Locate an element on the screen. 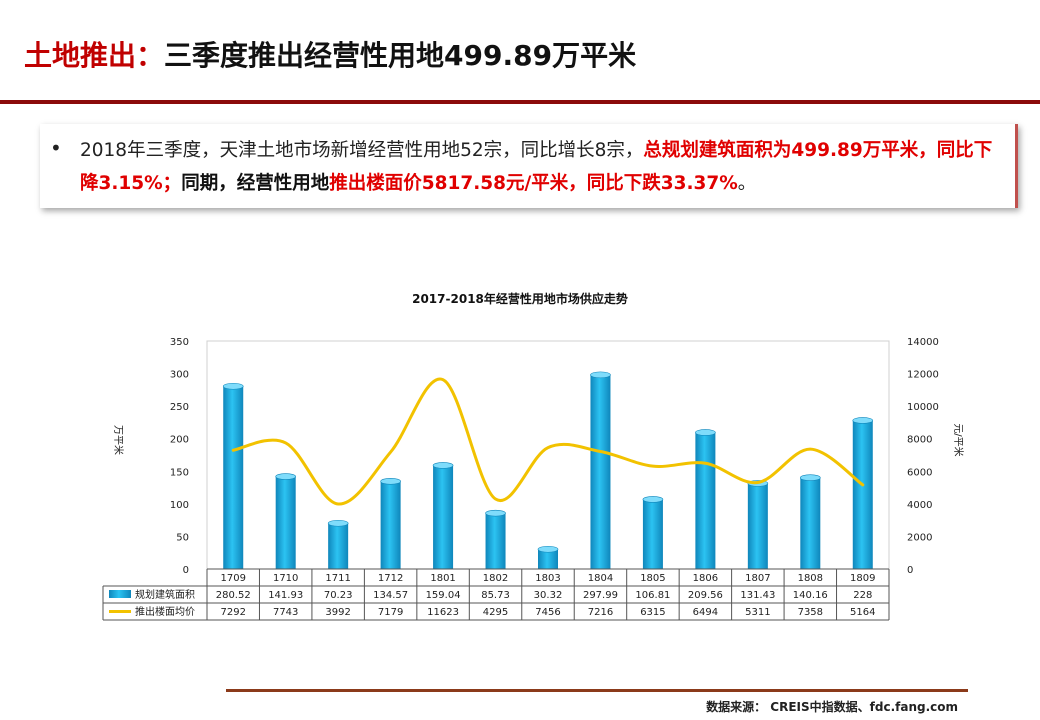 This screenshot has height=720, width=1040. y-left-tick-label: 350 is located at coordinates (179, 342).